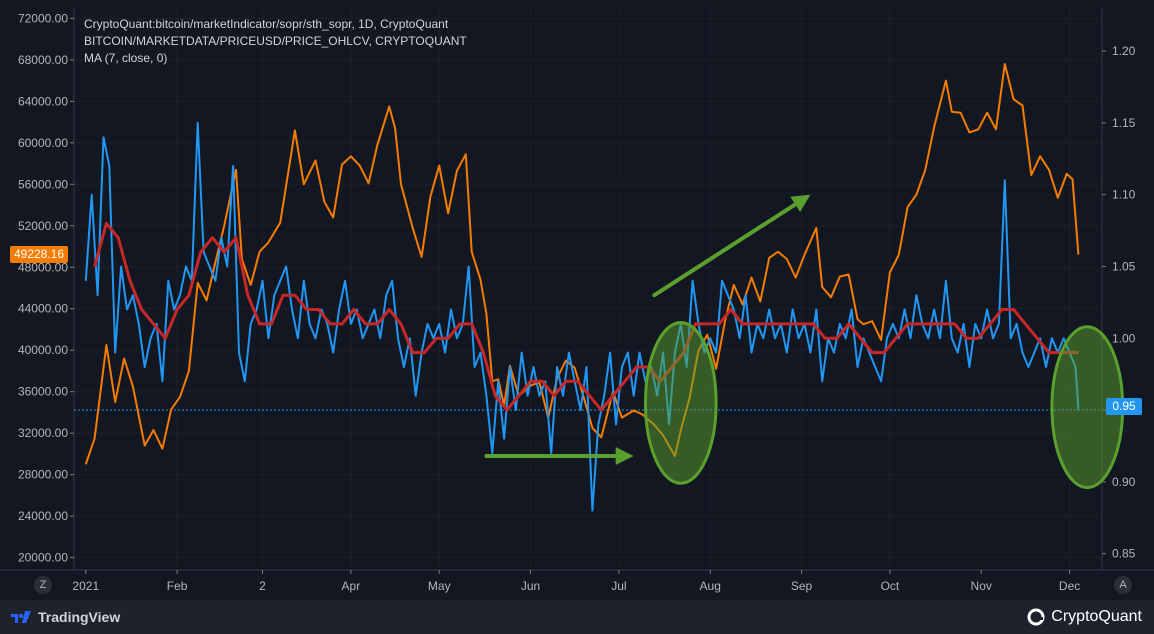  What do you see at coordinates (43, 184) in the screenshot?
I see `left-tick-label: 56000.00` at bounding box center [43, 184].